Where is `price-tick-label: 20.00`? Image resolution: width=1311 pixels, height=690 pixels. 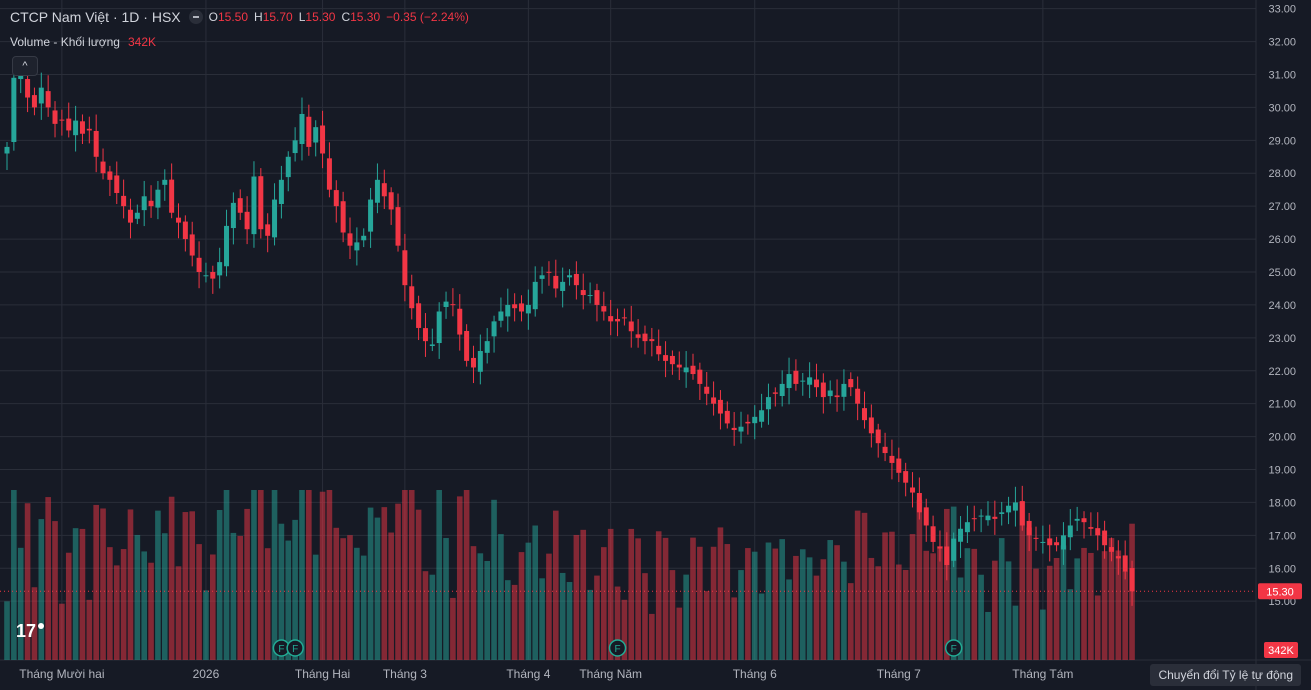 price-tick-label: 20.00 is located at coordinates (1282, 438).